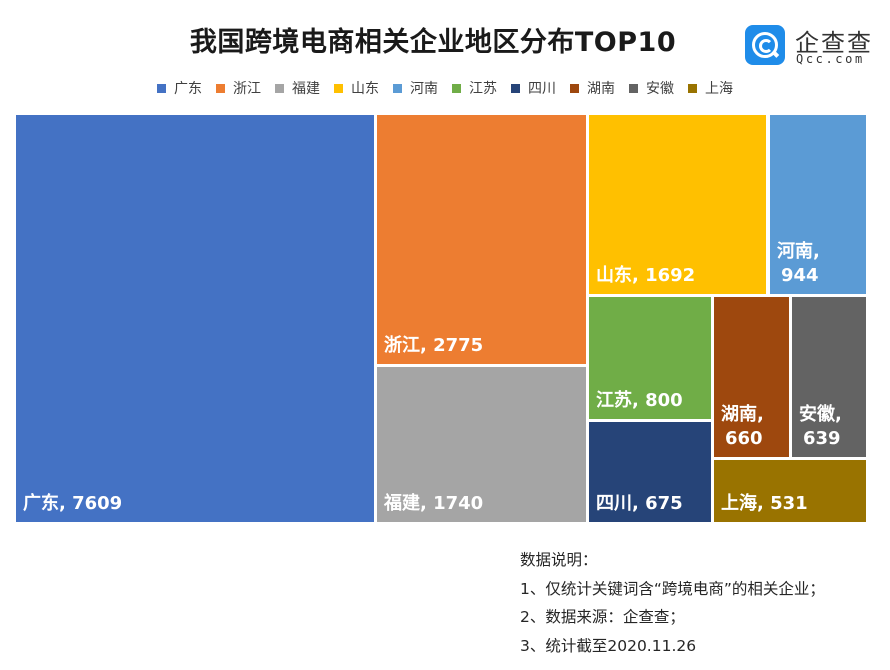 This screenshot has width=890, height=670. I want to click on legend-label: 山东, so click(365, 89).